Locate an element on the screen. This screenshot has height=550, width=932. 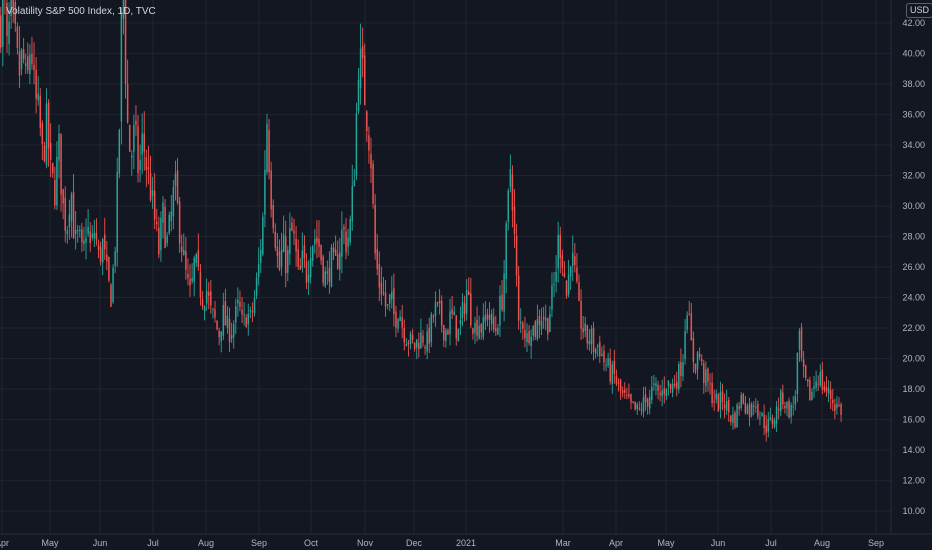
currency-badge: USD is located at coordinates (919, 10).